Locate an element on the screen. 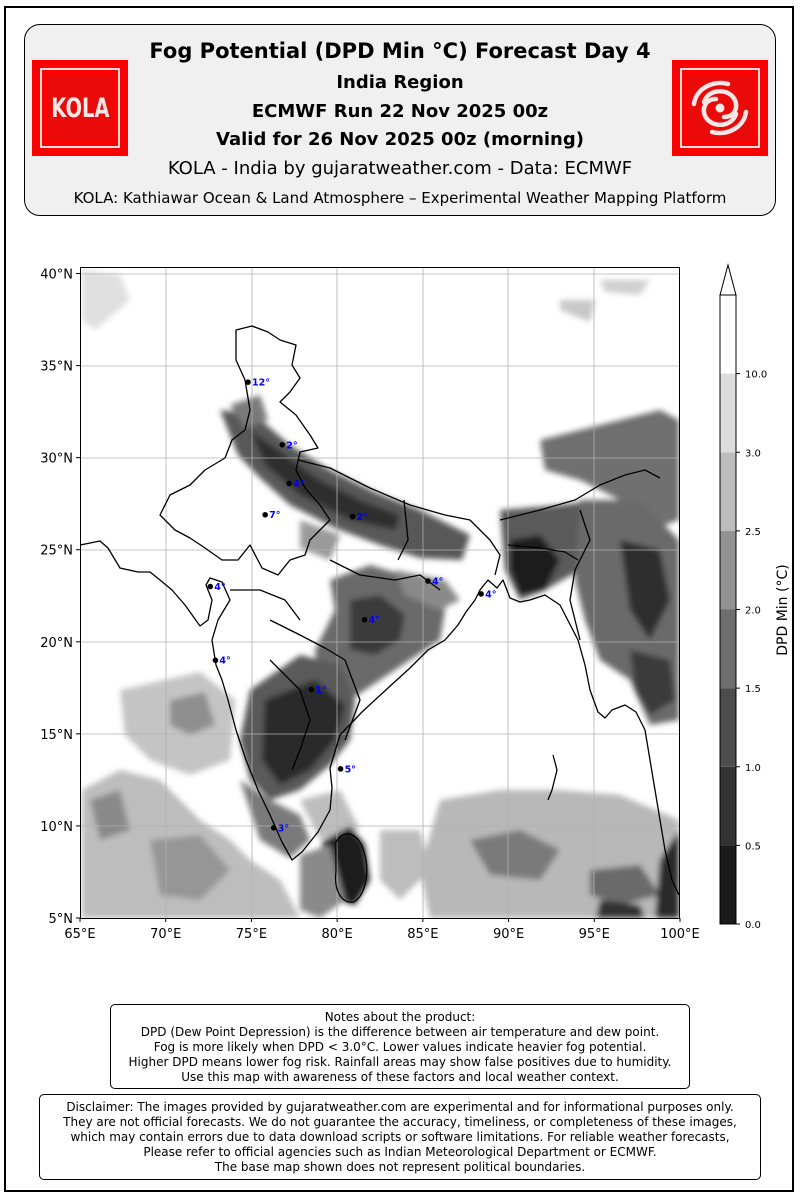 Image resolution: width=800 pixels, height=1200 pixels. y-tick-label: 15°N is located at coordinates (56, 735).